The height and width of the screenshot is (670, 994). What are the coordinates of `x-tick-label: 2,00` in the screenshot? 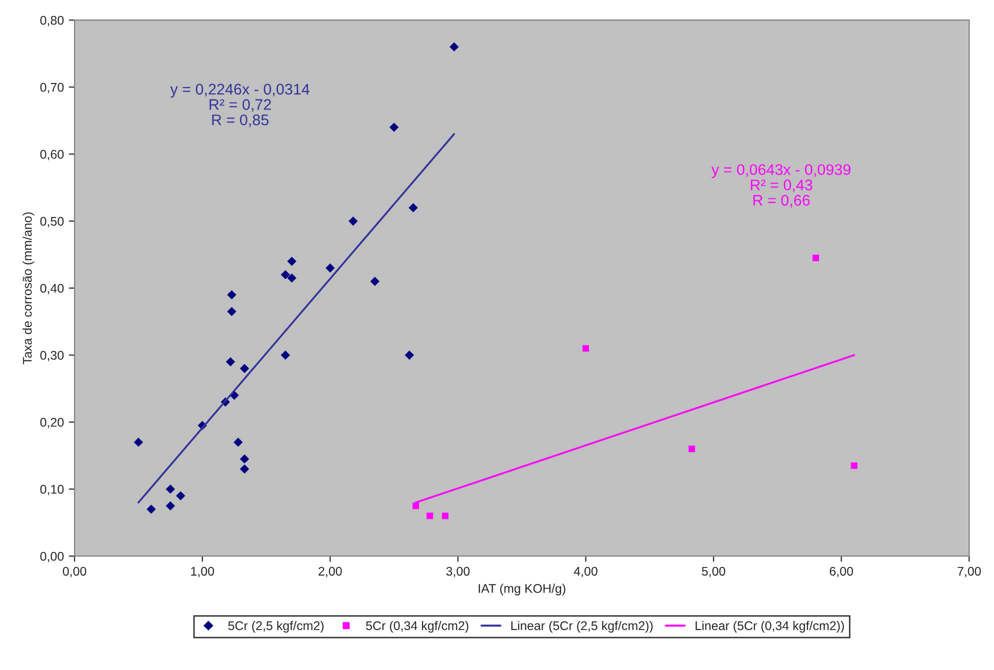 It's located at (330, 572).